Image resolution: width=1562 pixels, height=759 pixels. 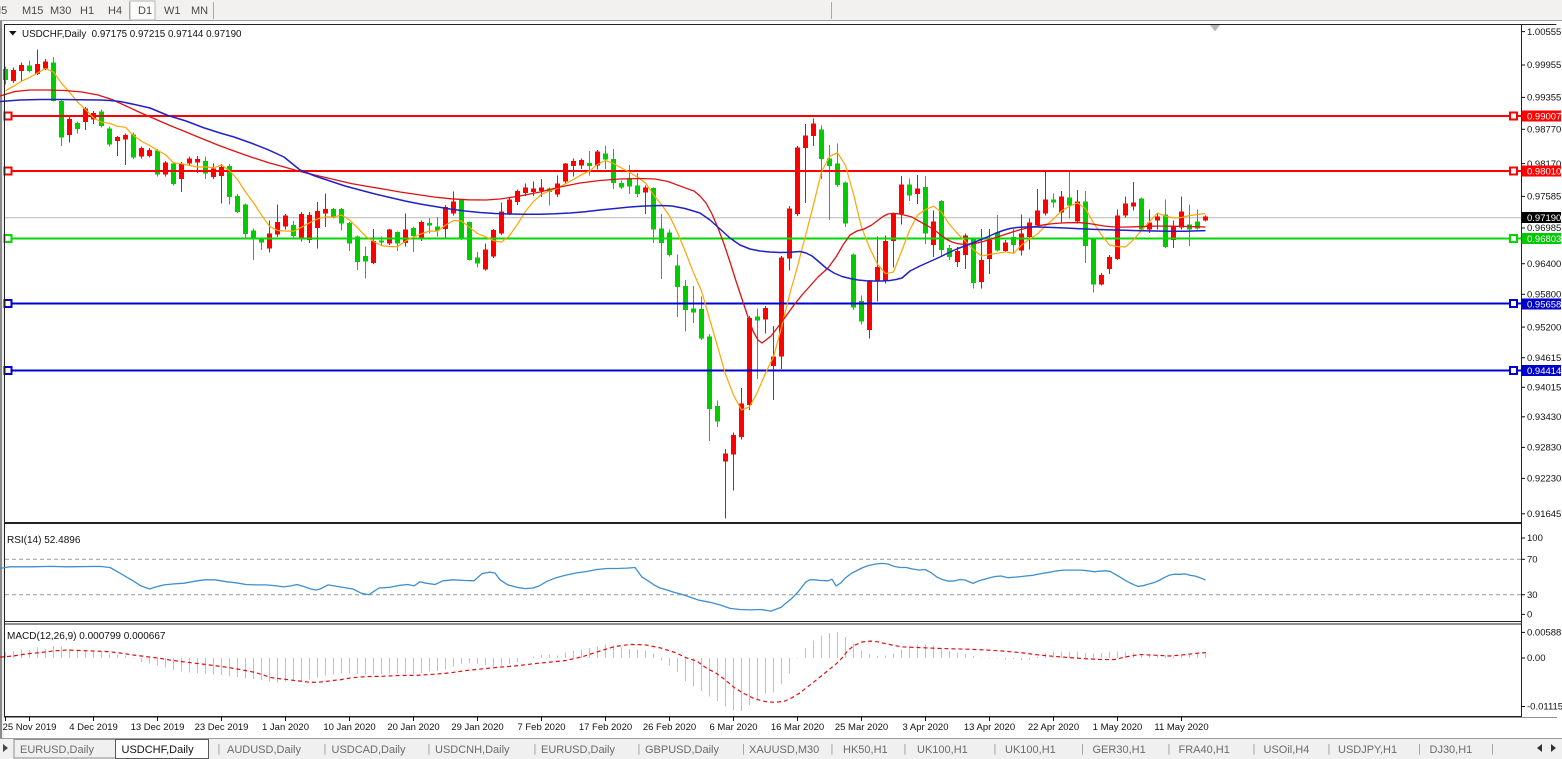 What do you see at coordinates (158, 727) in the screenshot?
I see `svg-text: 13 Dec 2019` at bounding box center [158, 727].